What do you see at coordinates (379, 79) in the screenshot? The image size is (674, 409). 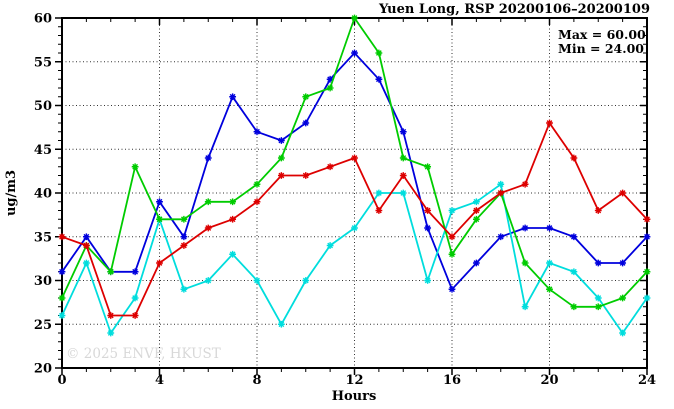 I see `marker-blue-h13` at bounding box center [379, 79].